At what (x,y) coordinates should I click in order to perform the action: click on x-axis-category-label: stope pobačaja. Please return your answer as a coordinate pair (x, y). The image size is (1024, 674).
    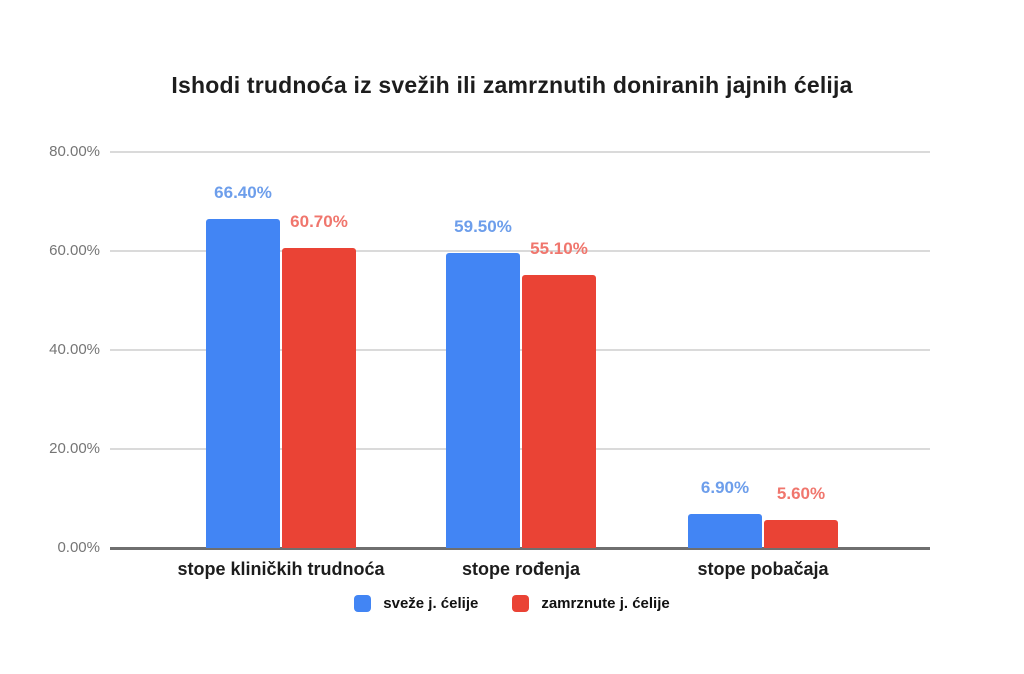
    Looking at the image, I should click on (763, 569).